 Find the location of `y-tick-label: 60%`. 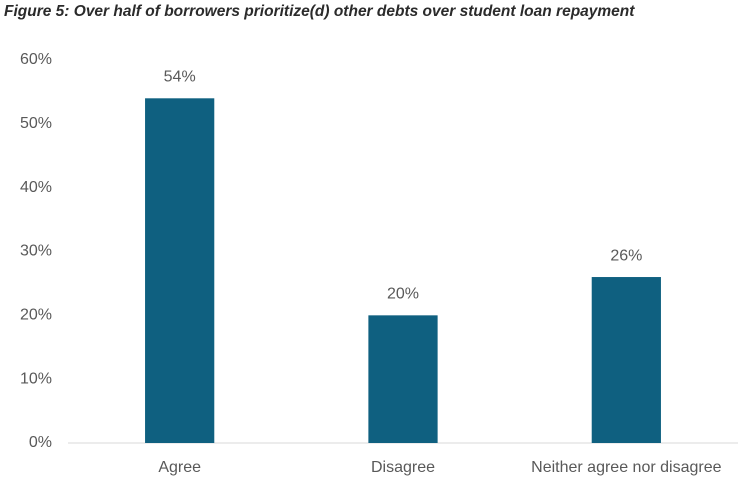

y-tick-label: 60% is located at coordinates (36, 59).